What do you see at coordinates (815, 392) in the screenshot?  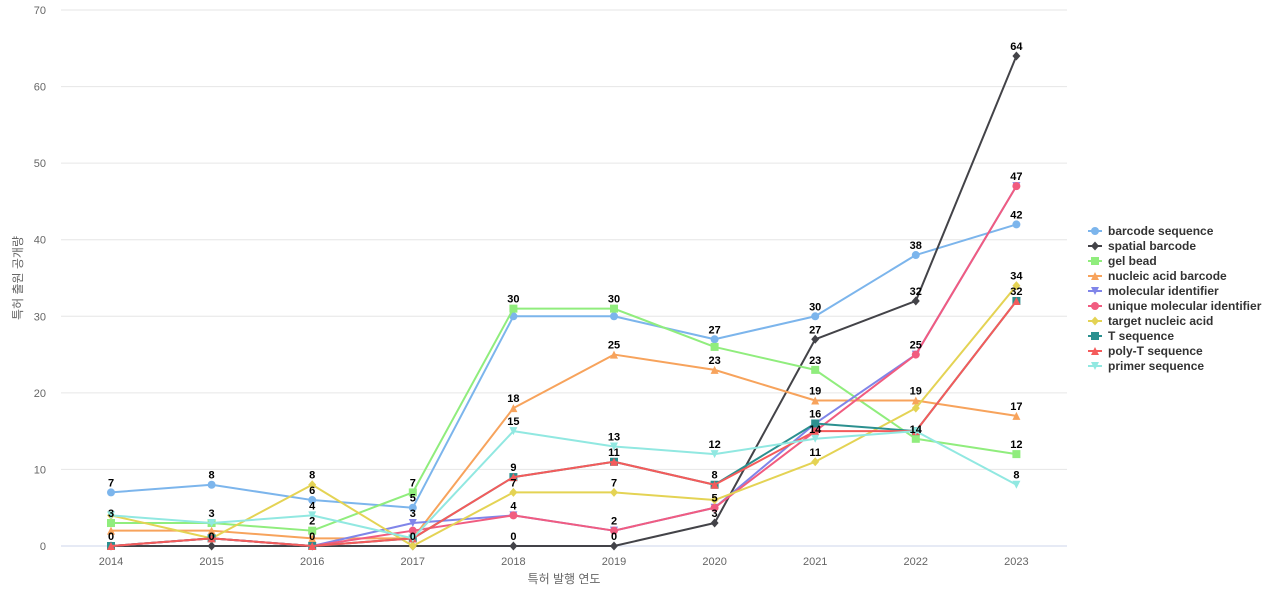 I see `data-label: 19` at bounding box center [815, 392].